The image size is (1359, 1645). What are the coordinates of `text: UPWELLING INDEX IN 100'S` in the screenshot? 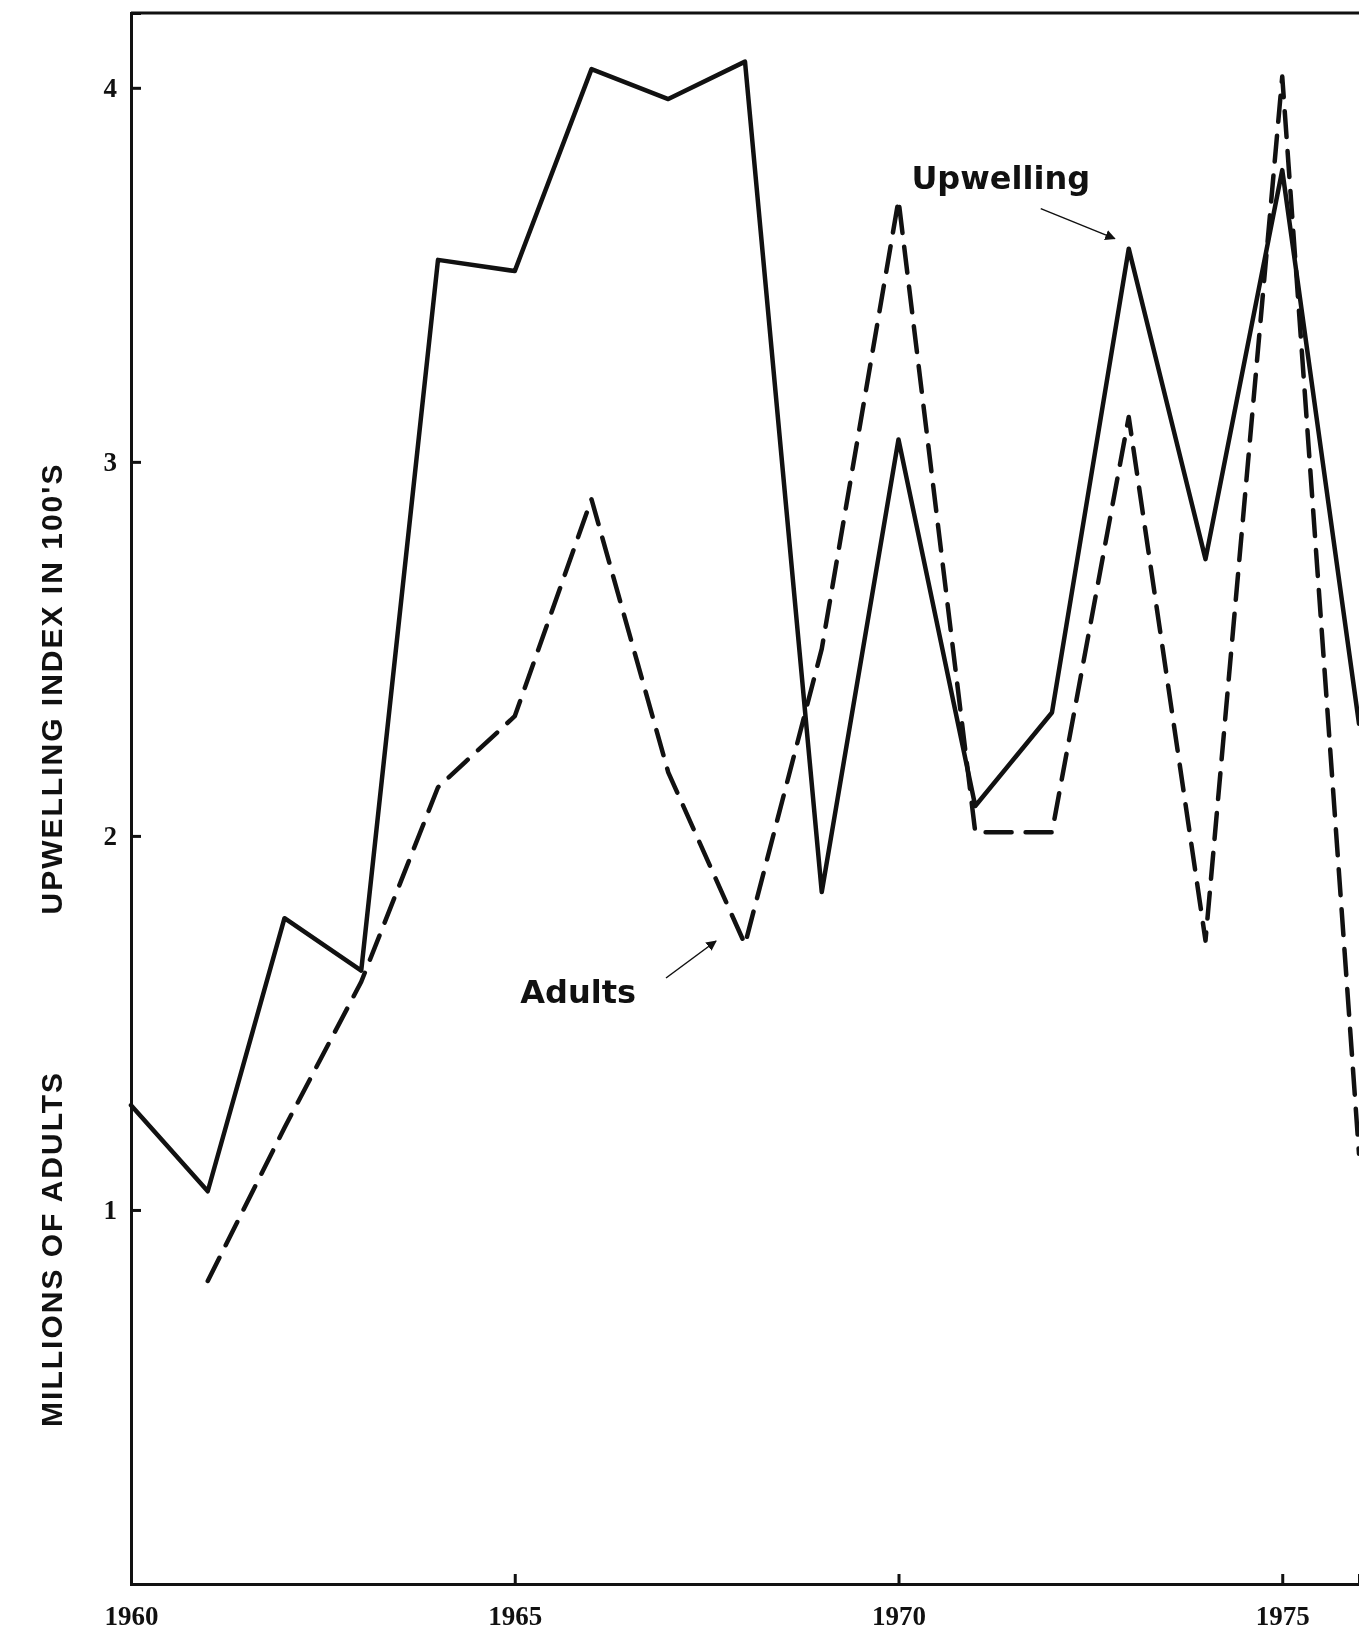 It's located at (51, 688).